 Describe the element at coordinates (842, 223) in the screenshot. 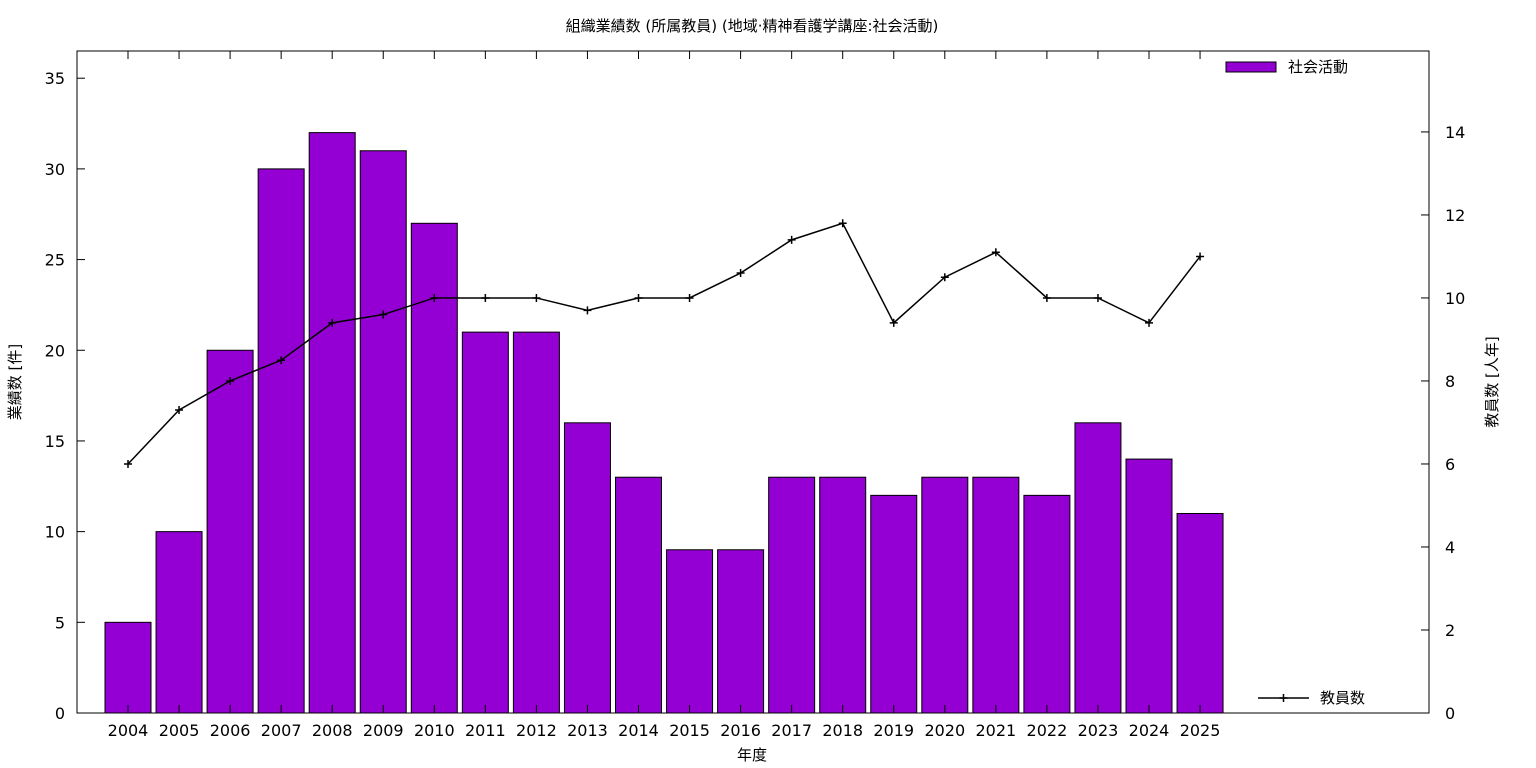

I see `line-point-2018` at that location.